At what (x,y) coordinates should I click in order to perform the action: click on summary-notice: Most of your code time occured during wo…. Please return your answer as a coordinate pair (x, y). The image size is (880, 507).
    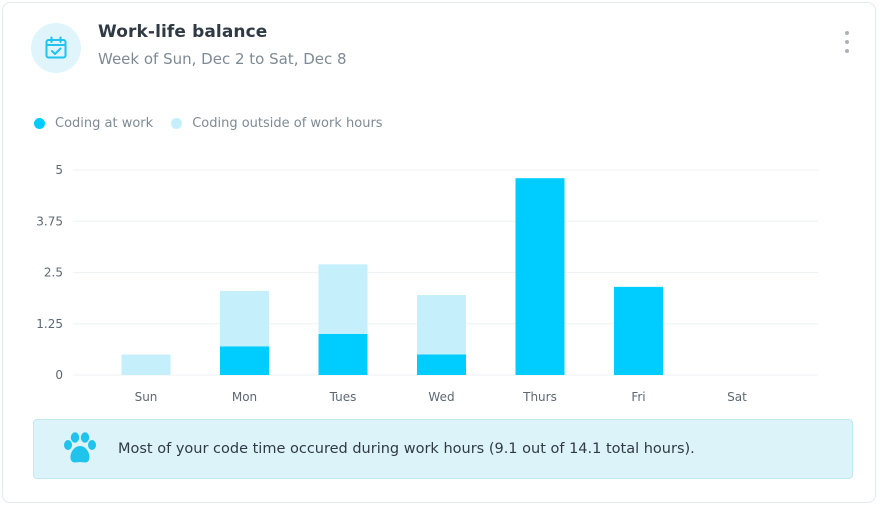
    Looking at the image, I should click on (443, 449).